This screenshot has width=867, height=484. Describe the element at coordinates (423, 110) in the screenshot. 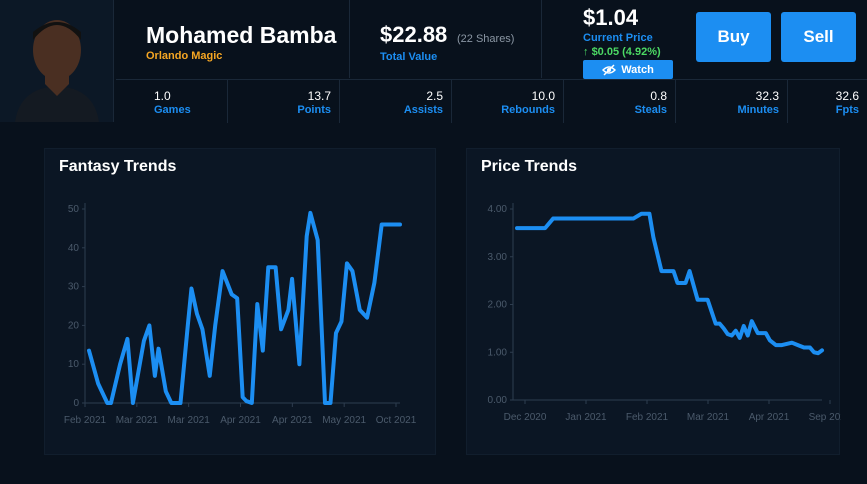

I see `stat-label: Assists` at that location.